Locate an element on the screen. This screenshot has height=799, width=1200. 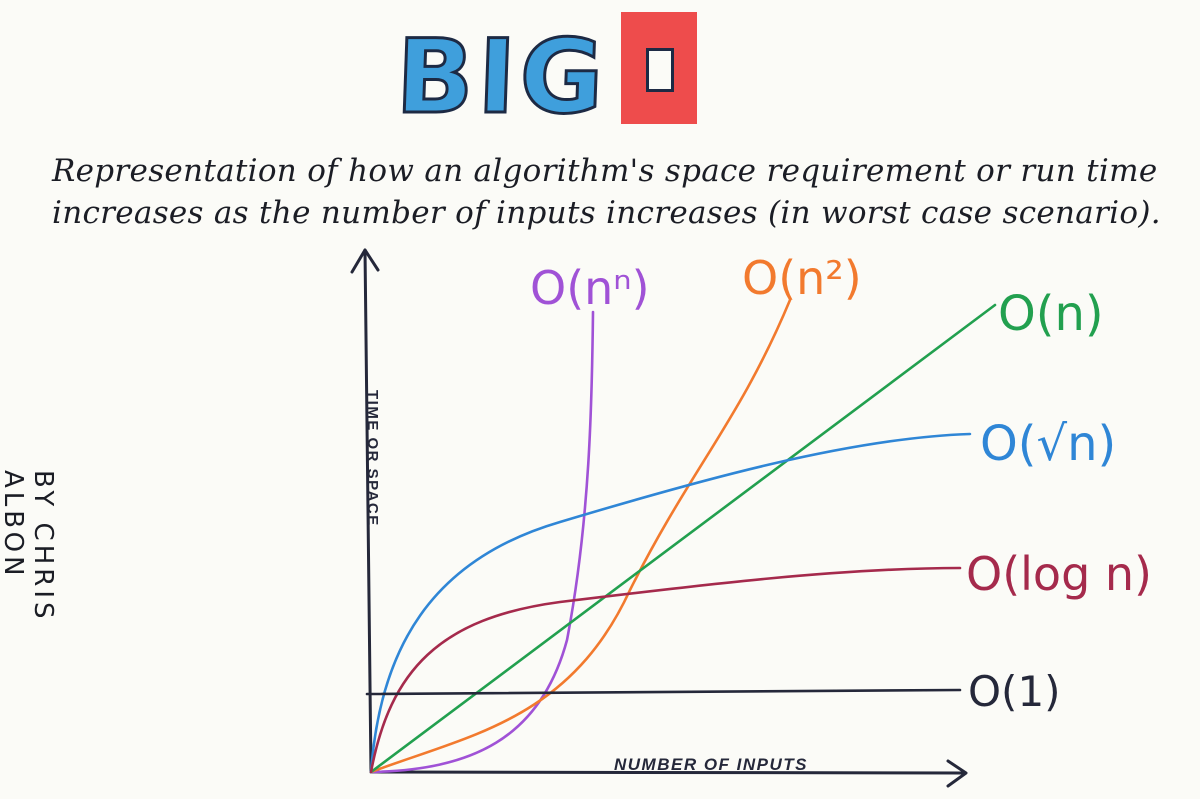
title-o-block: O is located at coordinates (659, 68).